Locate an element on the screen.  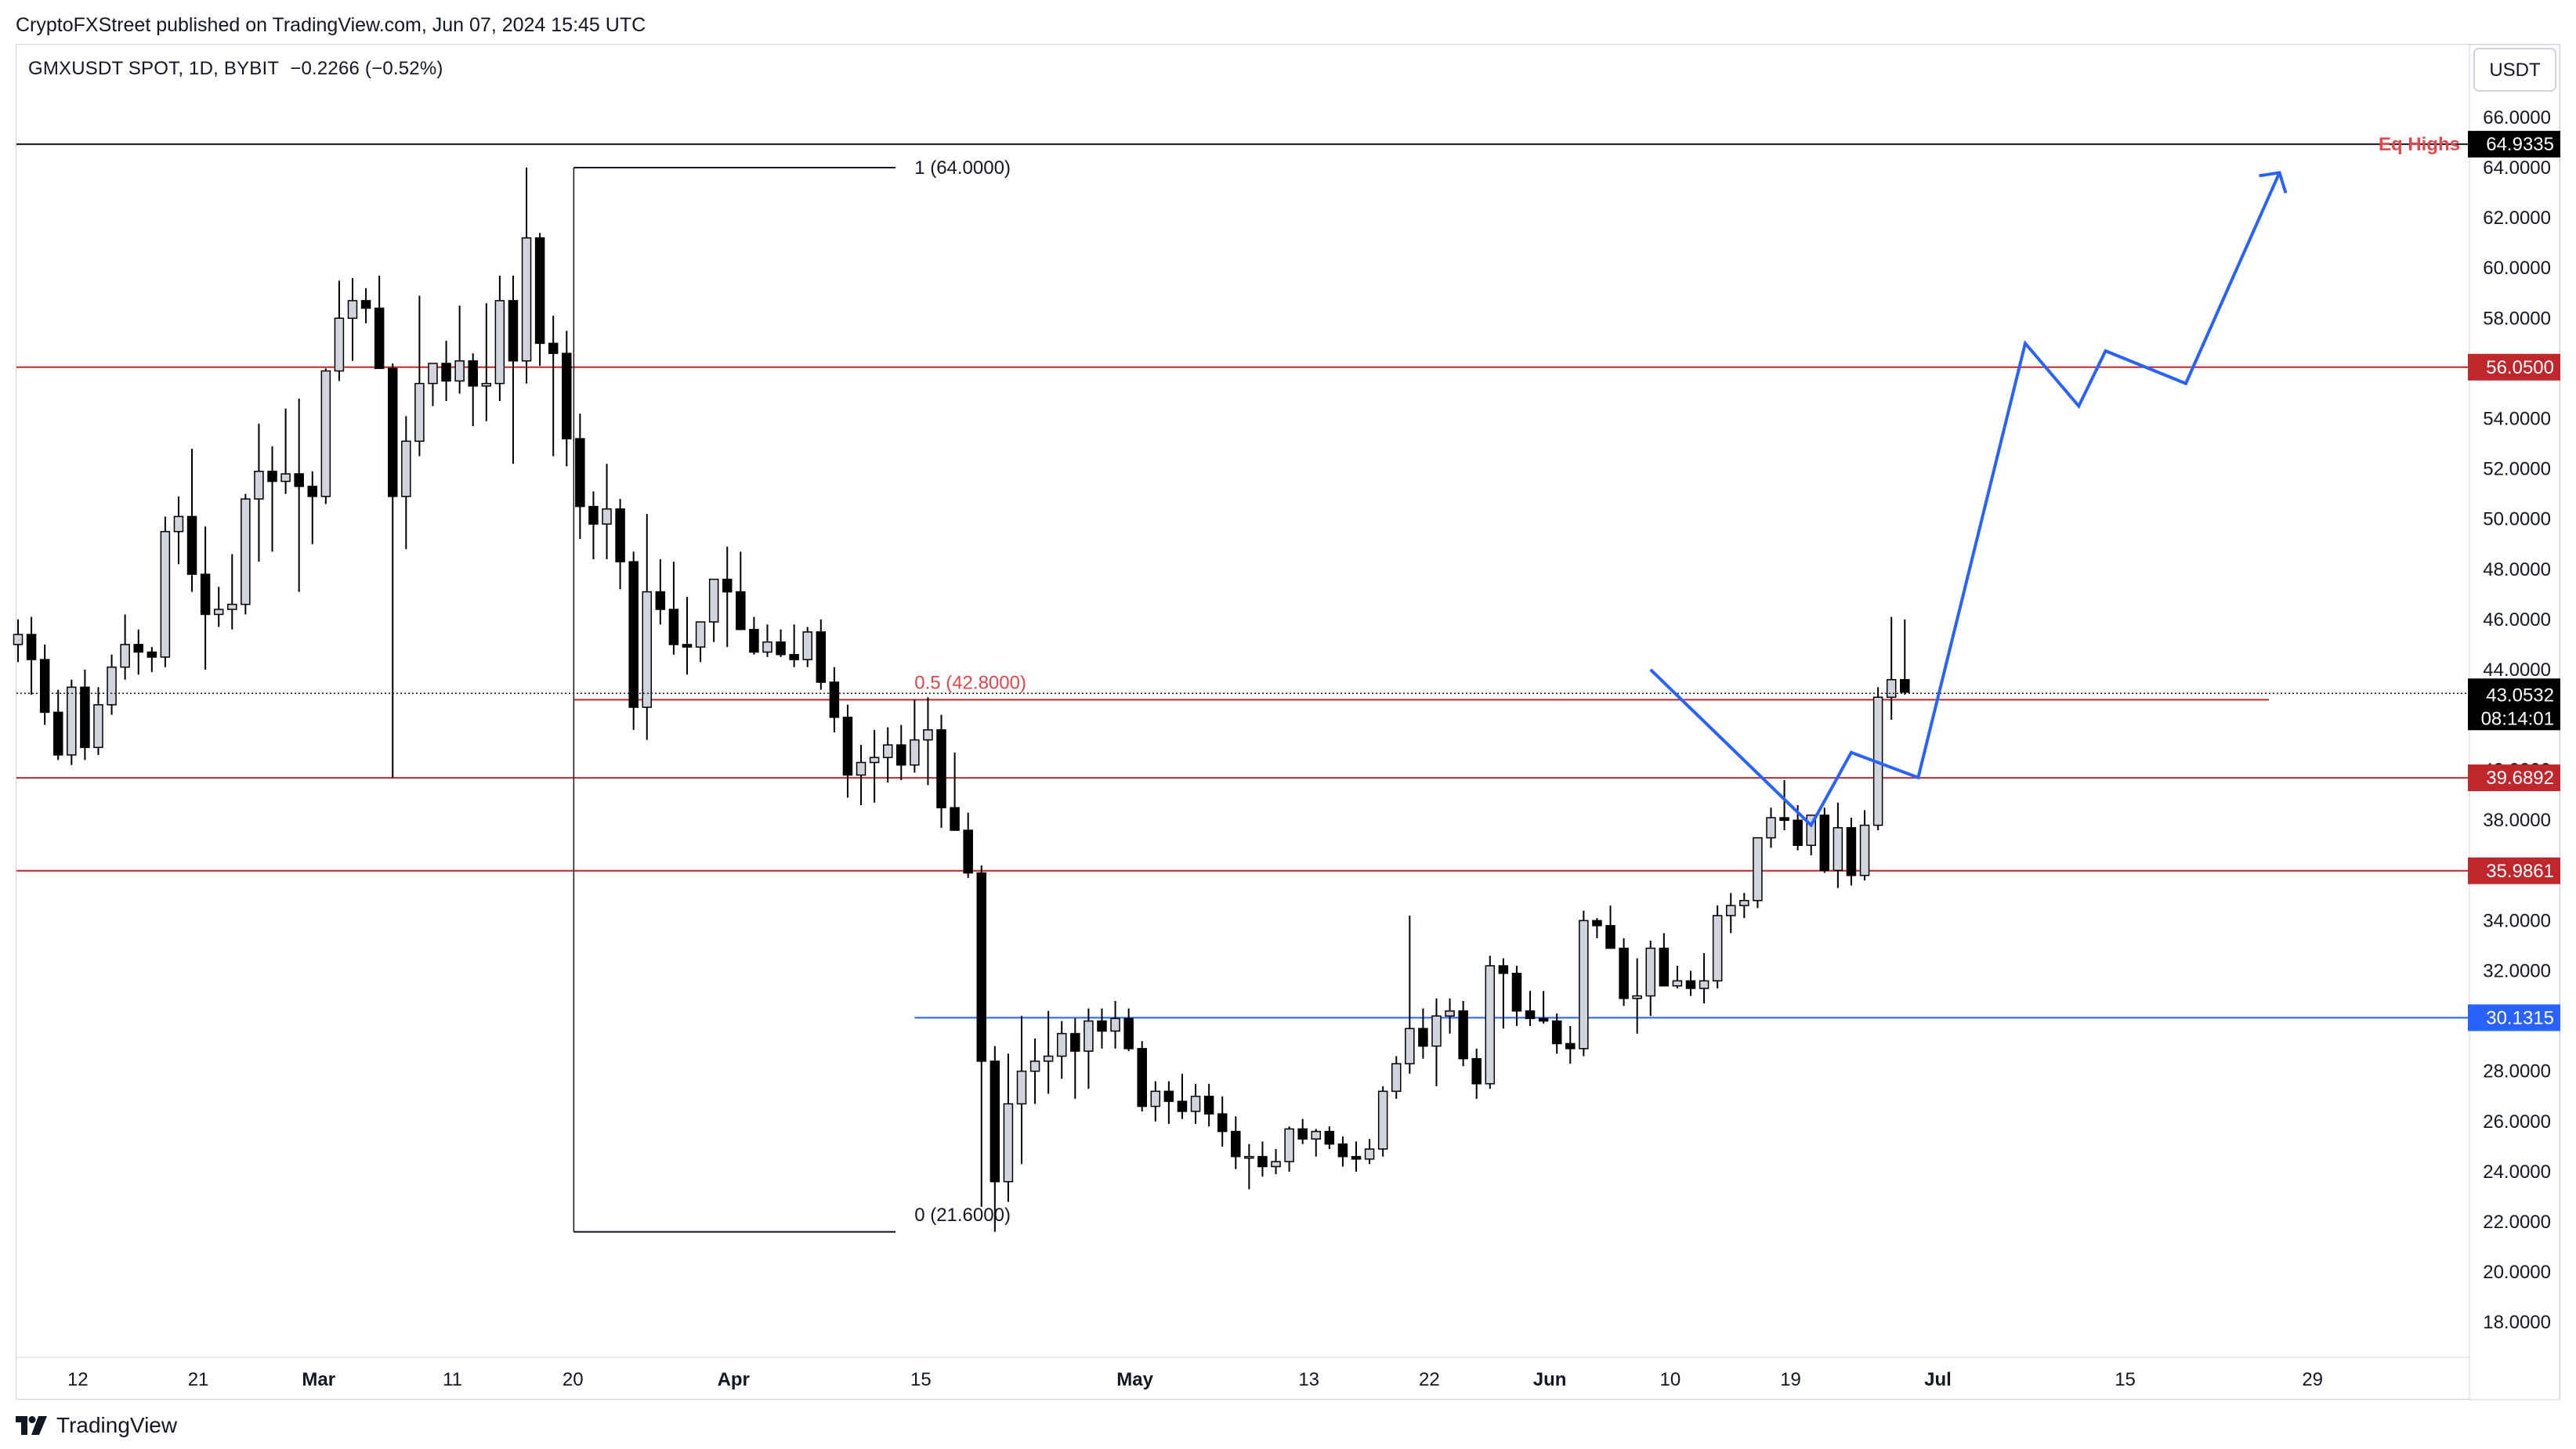
footer-brand: TradingView is located at coordinates (96, 1425).